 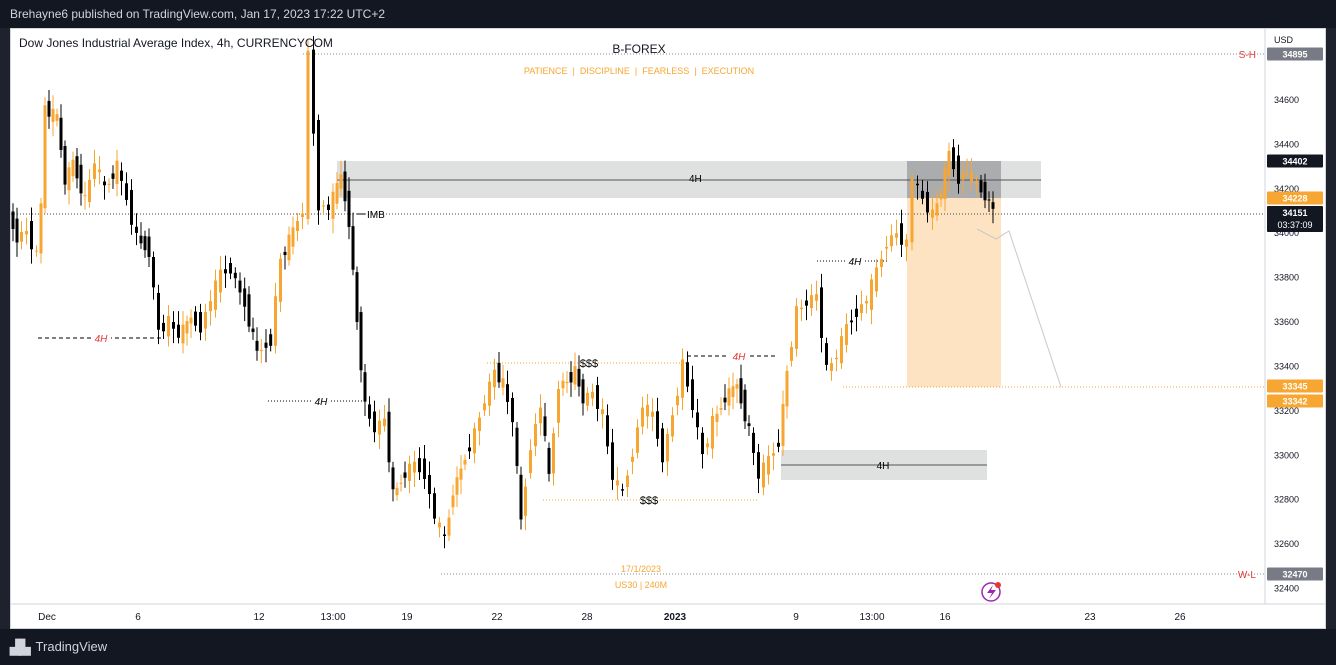 What do you see at coordinates (20, 647) in the screenshot?
I see `tradingview-logo-icon: ▟▙` at bounding box center [20, 647].